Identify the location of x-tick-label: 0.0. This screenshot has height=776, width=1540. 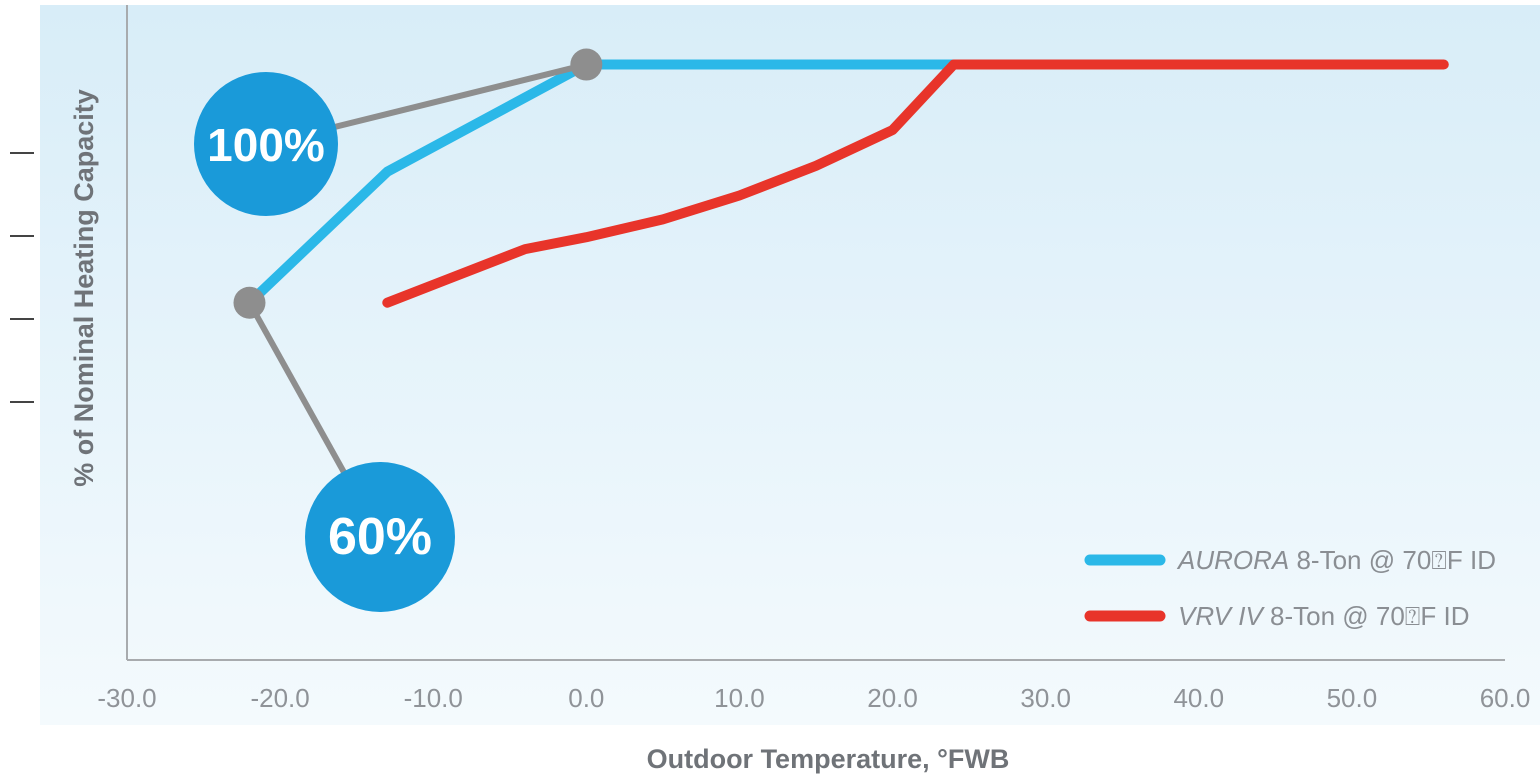
(586, 698).